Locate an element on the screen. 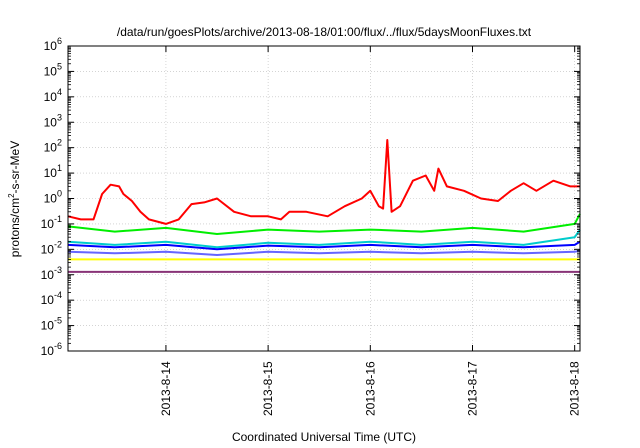  y-axis-label-prefix: protons/cm is located at coordinates (15, 227).